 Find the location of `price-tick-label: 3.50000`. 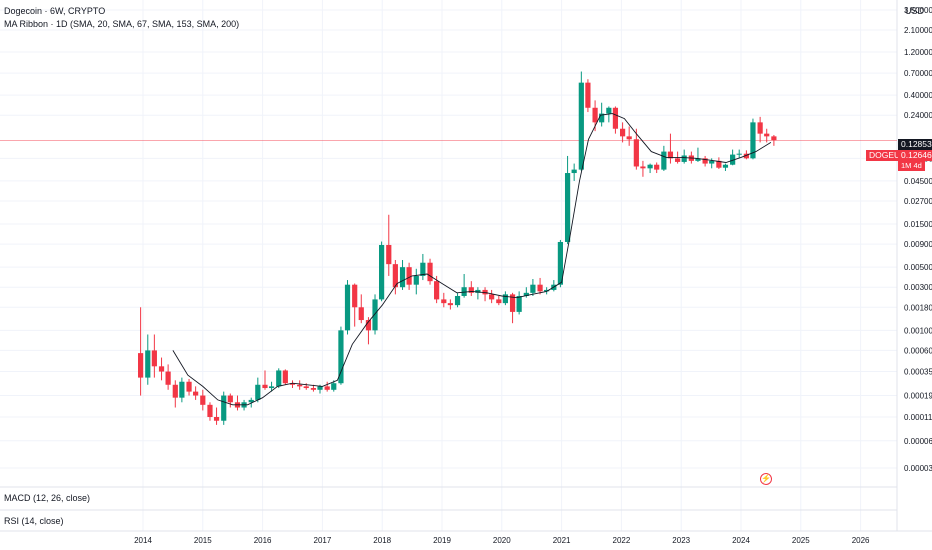

price-tick-label: 3.50000 is located at coordinates (918, 10).